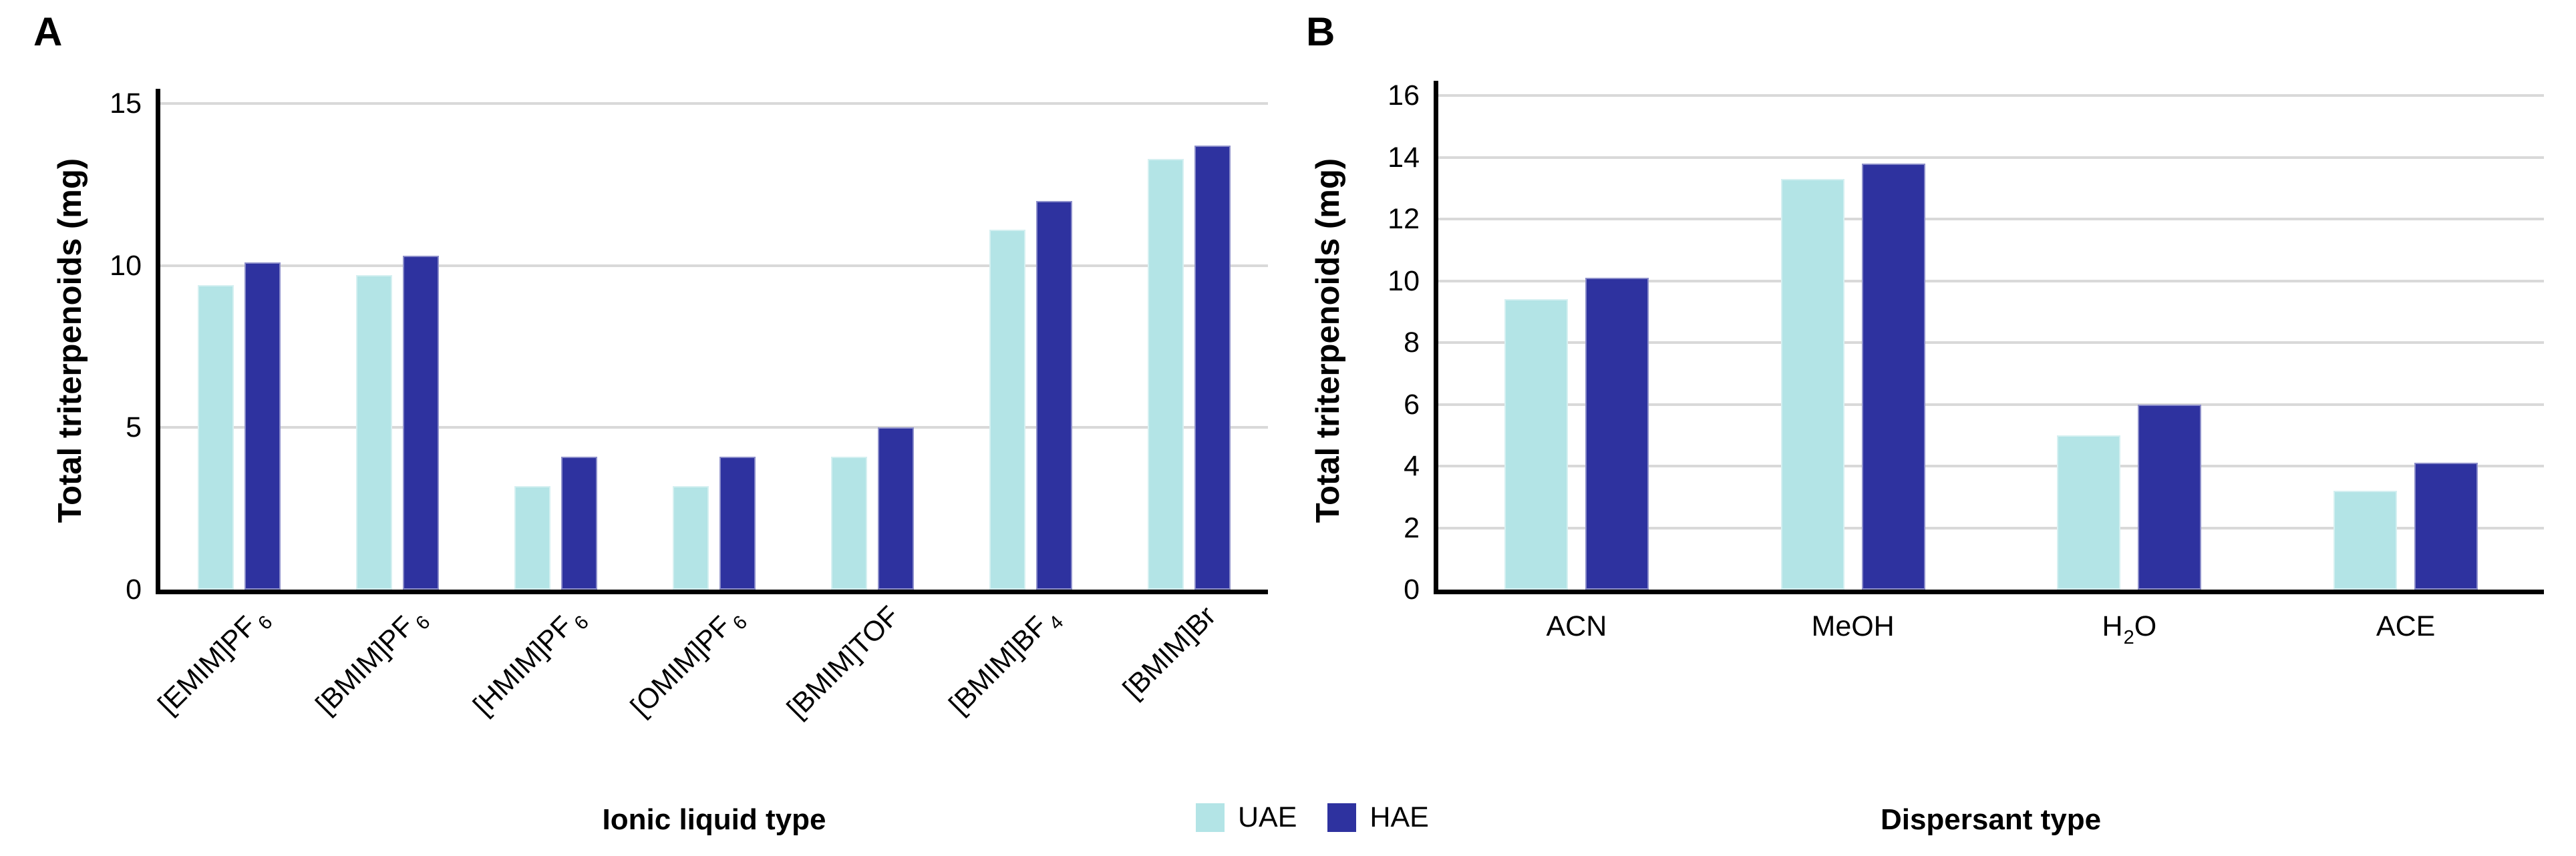  Describe the element at coordinates (1812, 384) in the screenshot. I see `bar-uae-MeOH` at that location.